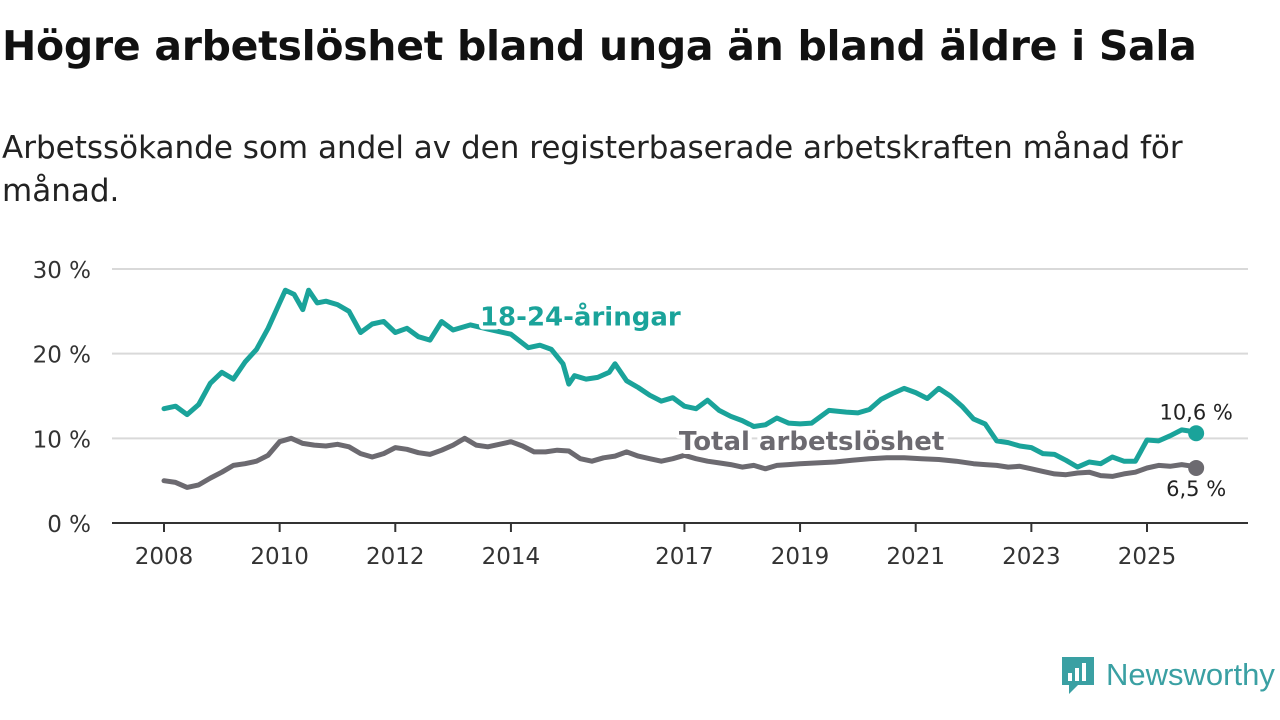  I want to click on brand-logo: Newsworthy, so click(1167, 675).